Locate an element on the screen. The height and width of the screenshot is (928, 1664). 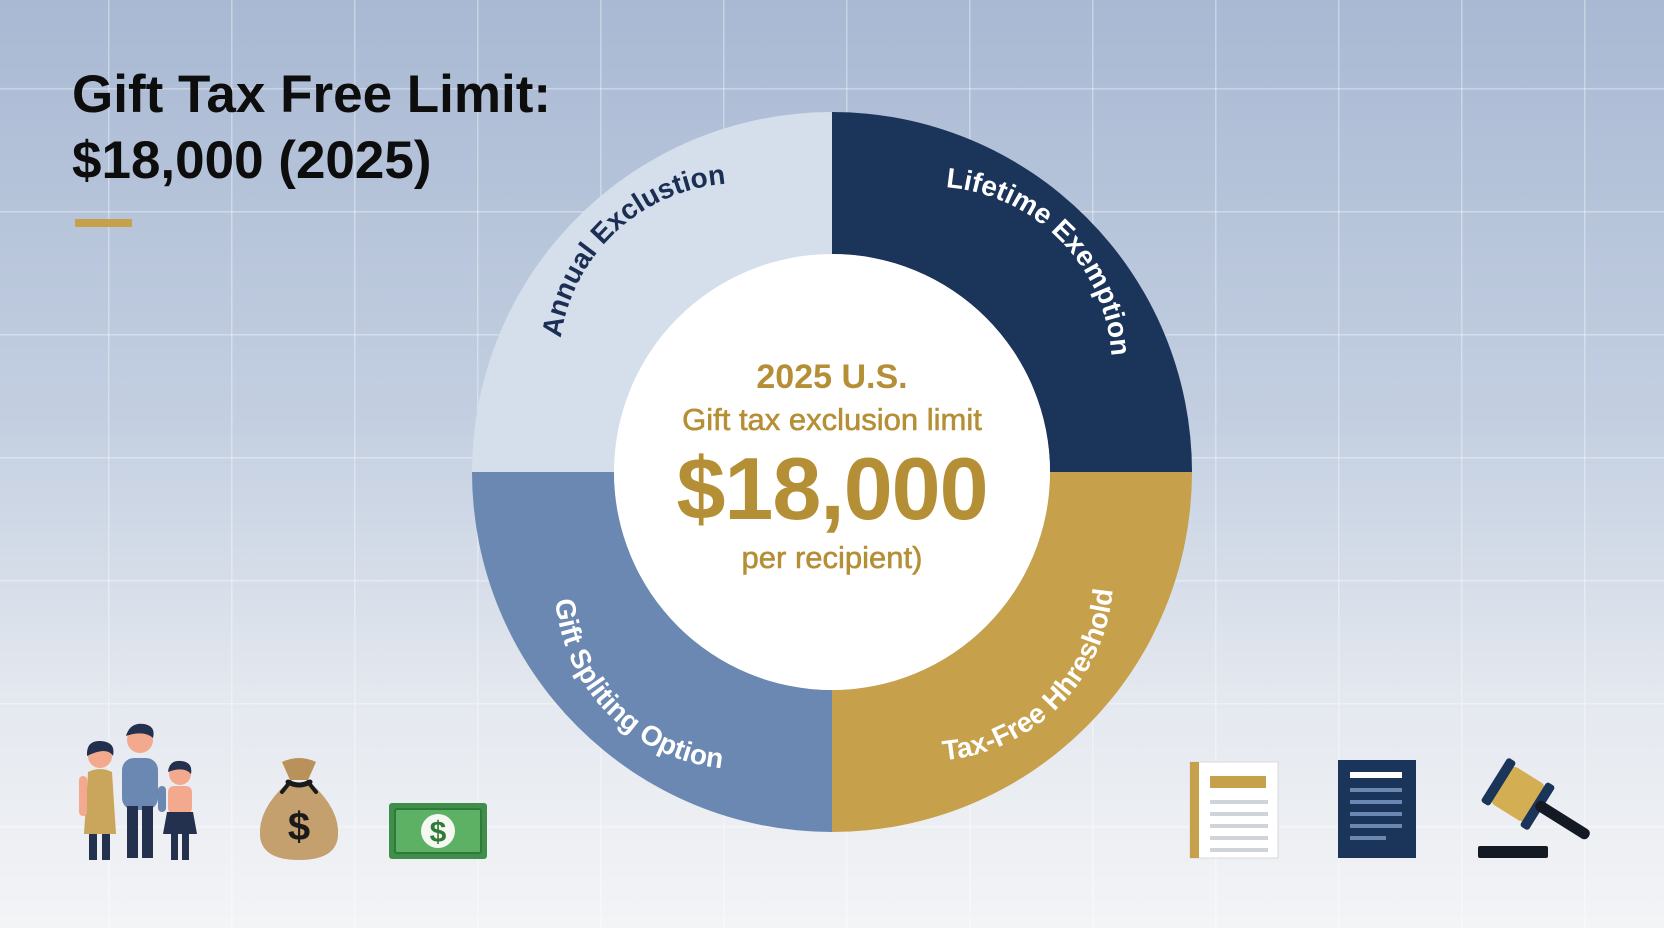
page-title: Gift Tax Free Limit: $18,000 (2025) is located at coordinates (311, 128).